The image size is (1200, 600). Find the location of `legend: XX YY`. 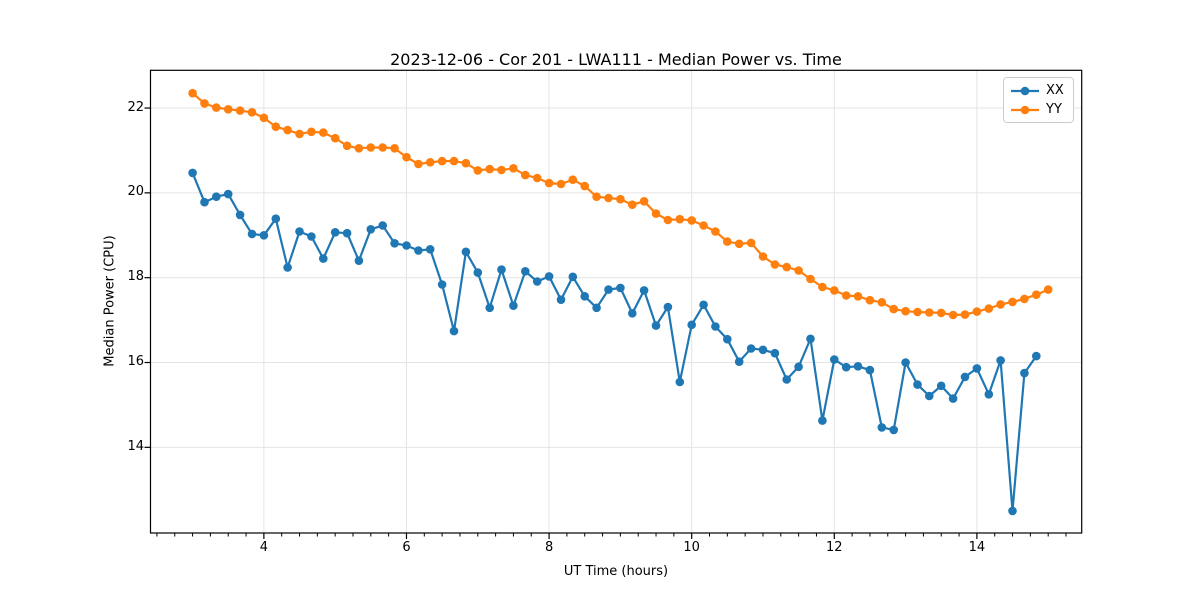

legend: XX YY is located at coordinates (1038, 100).